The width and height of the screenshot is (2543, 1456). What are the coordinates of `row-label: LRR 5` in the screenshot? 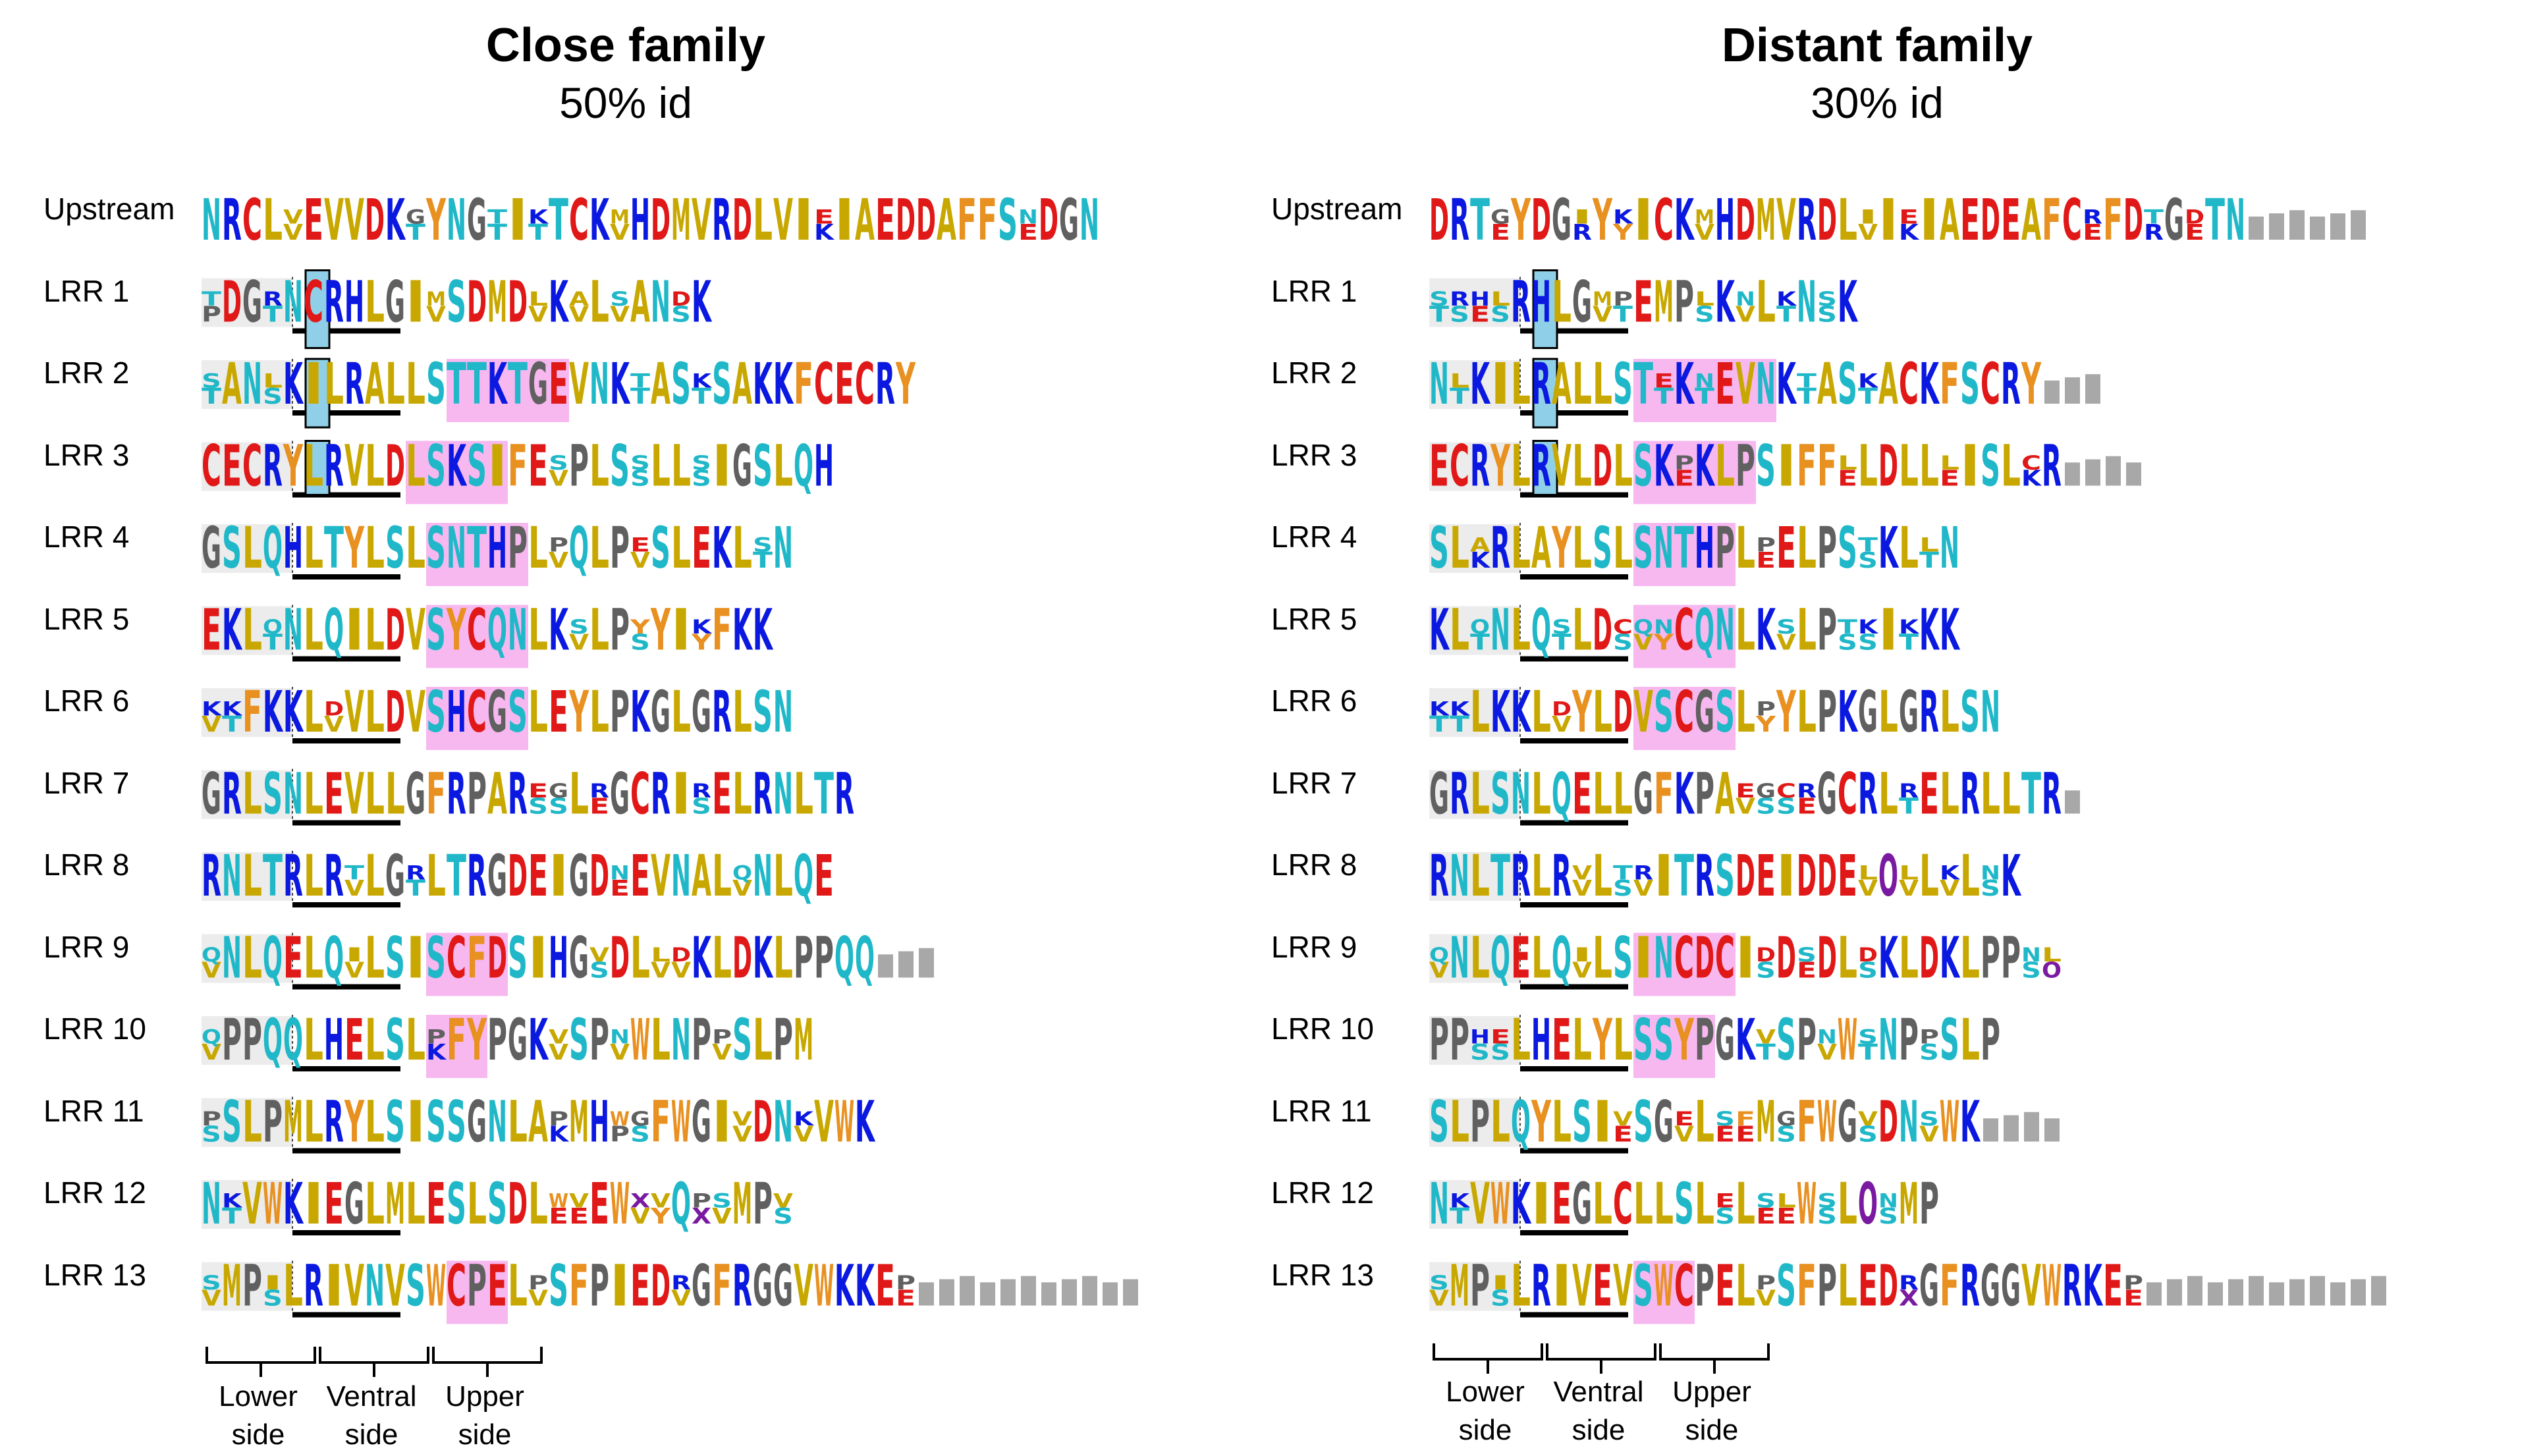 It's located at (86, 618).